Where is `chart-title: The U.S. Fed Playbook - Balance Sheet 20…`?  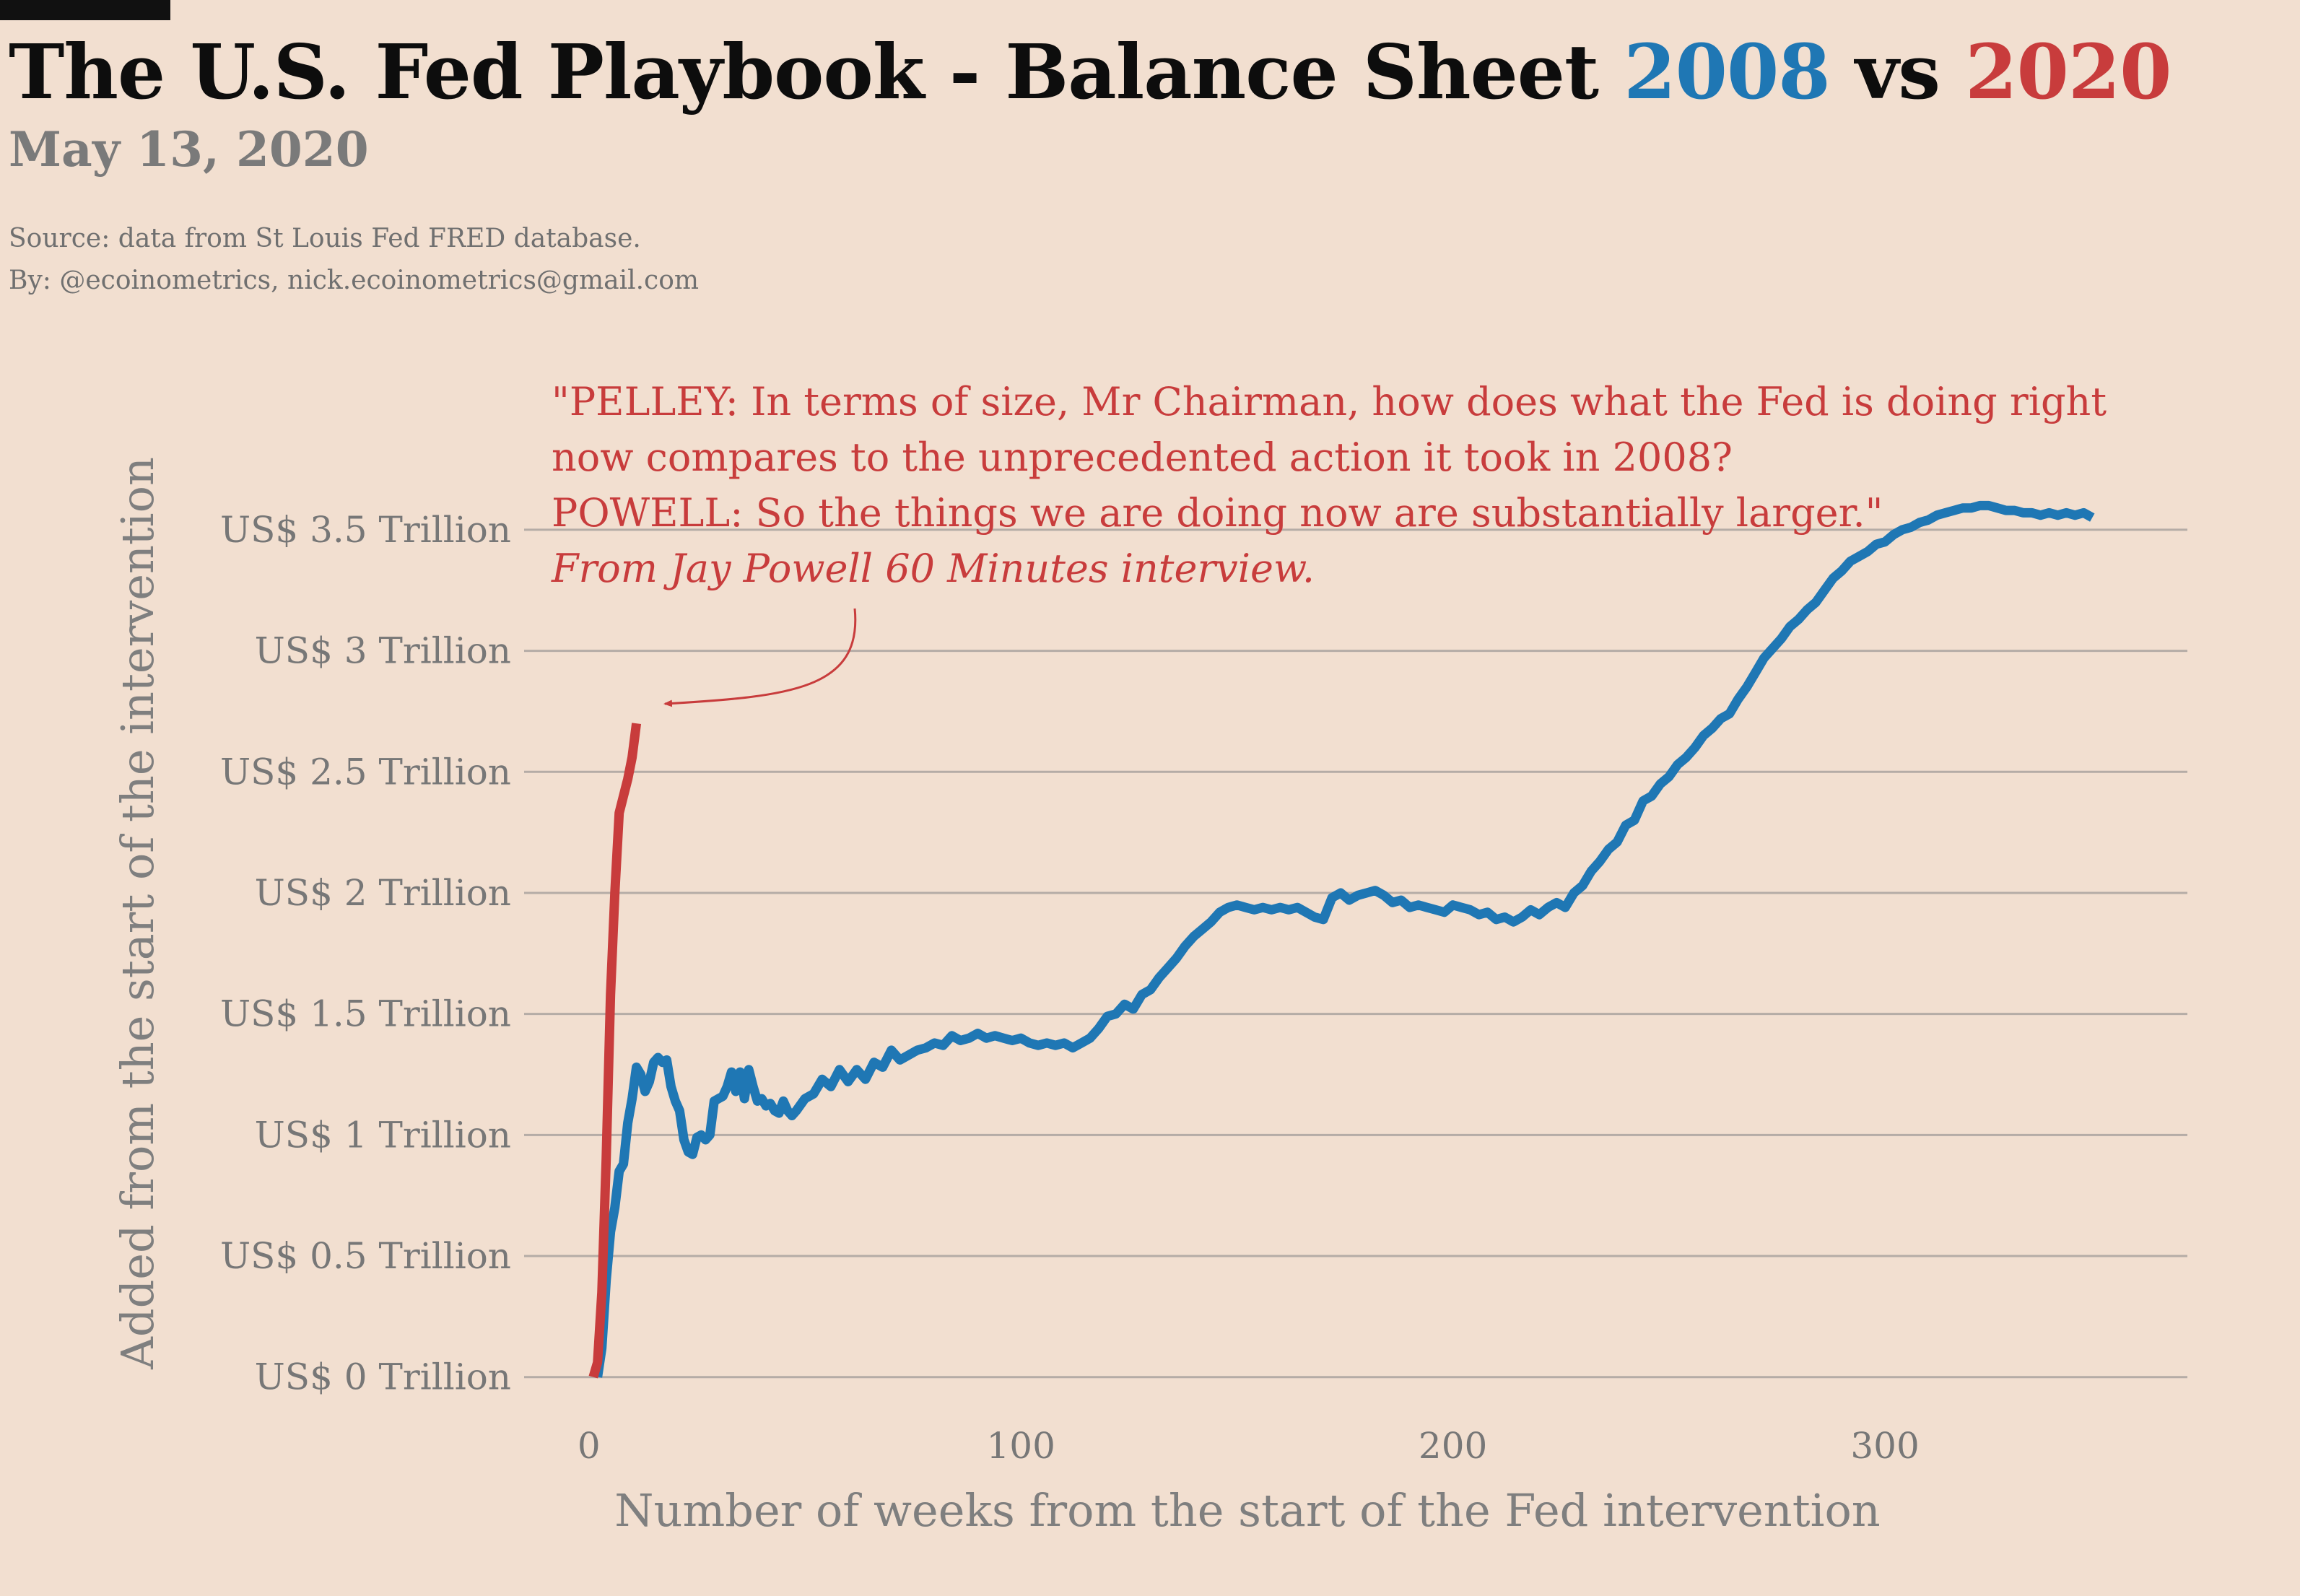 chart-title: The U.S. Fed Playbook - Balance Sheet 20… is located at coordinates (1090, 71).